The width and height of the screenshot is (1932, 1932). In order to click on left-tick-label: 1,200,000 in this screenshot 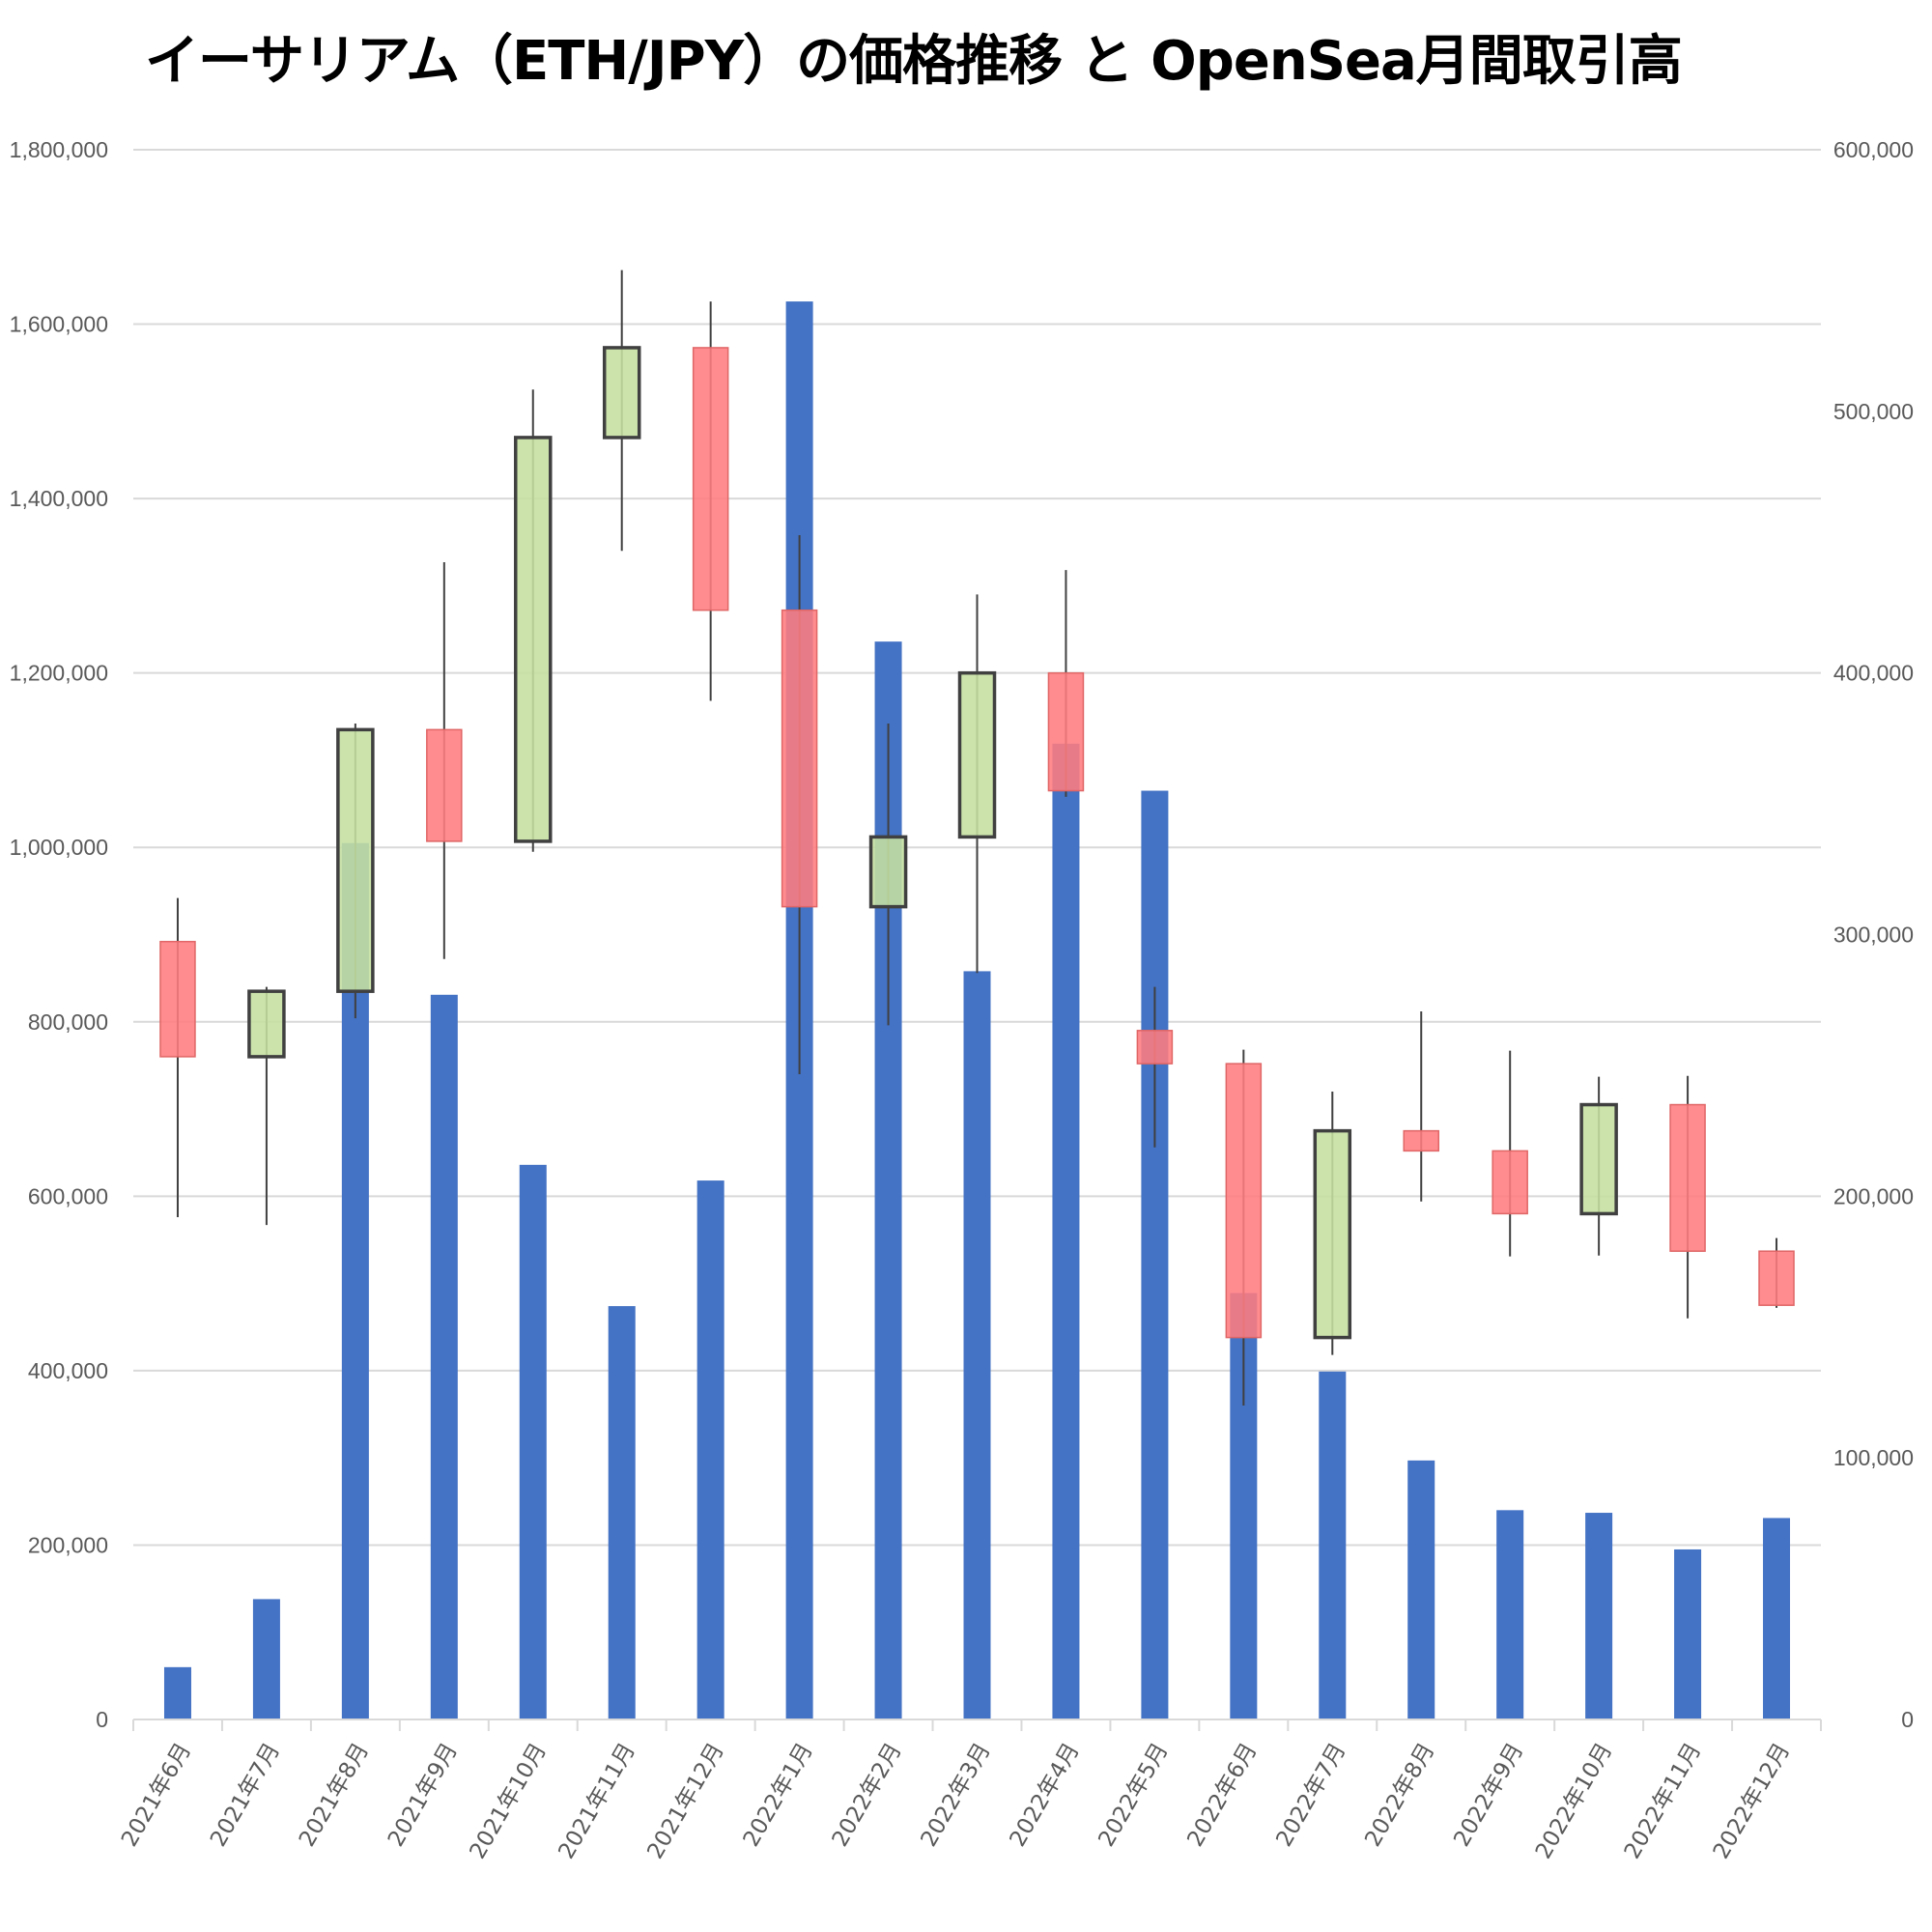, I will do `click(59, 673)`.